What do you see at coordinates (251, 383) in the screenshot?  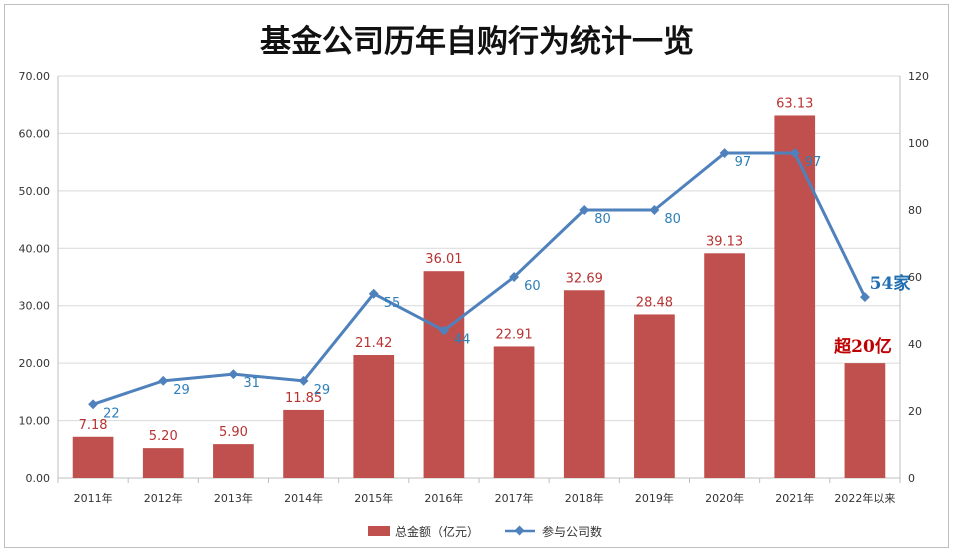 I see `line-value-label: 31` at bounding box center [251, 383].